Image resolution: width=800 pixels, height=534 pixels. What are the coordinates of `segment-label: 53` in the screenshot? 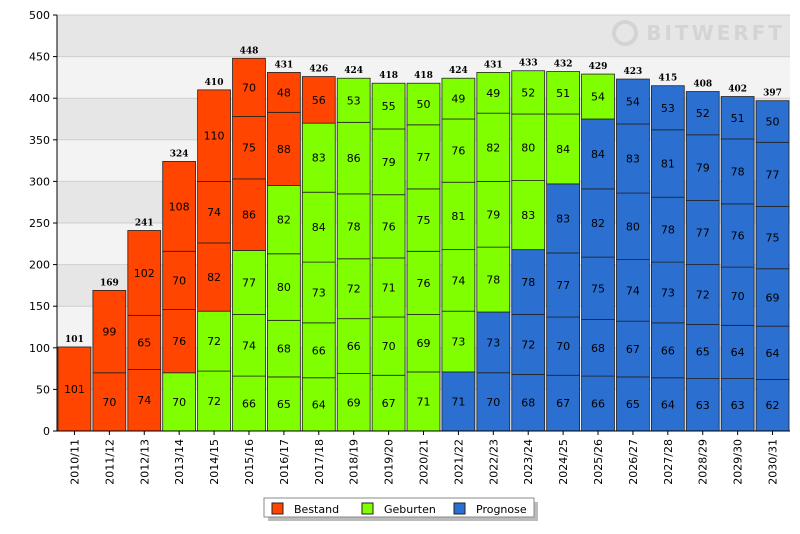 It's located at (668, 108).